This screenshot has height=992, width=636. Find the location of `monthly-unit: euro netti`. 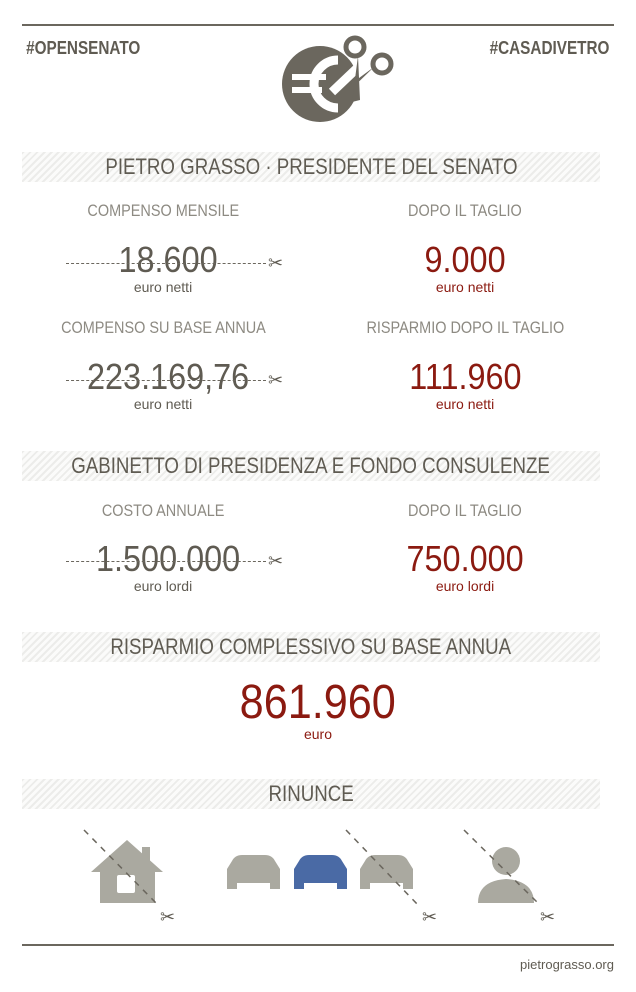

monthly-unit: euro netti is located at coordinates (163, 287).